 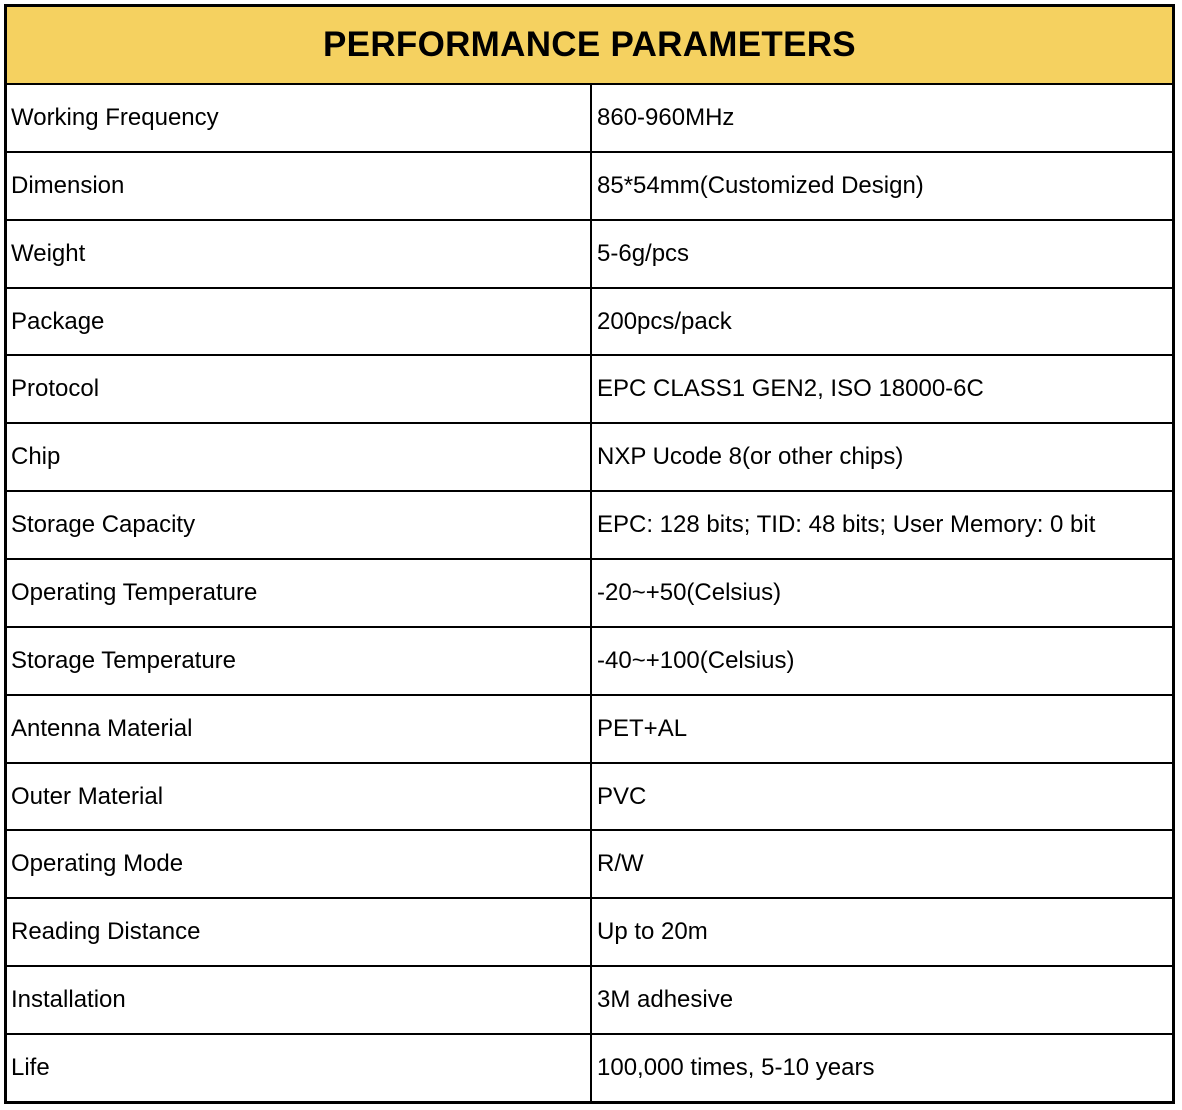 What do you see at coordinates (299, 728) in the screenshot?
I see `parameter-name: Antenna Material` at bounding box center [299, 728].